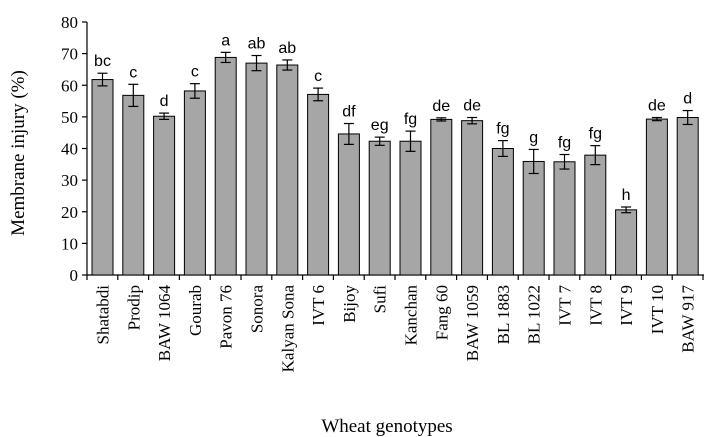  Describe the element at coordinates (595, 305) in the screenshot. I see `category-label: IVT 8` at that location.